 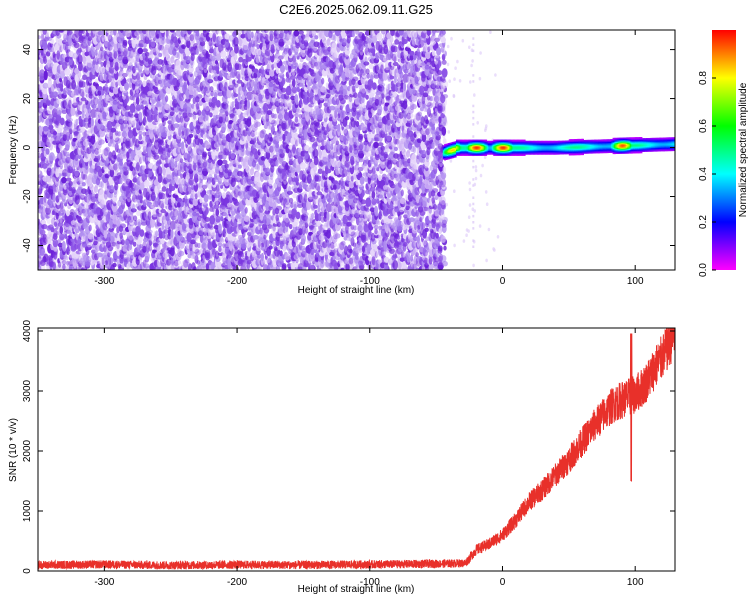 What do you see at coordinates (356, 9) in the screenshot?
I see `figure-title: C2E6.2025.062.09.11.G25` at bounding box center [356, 9].